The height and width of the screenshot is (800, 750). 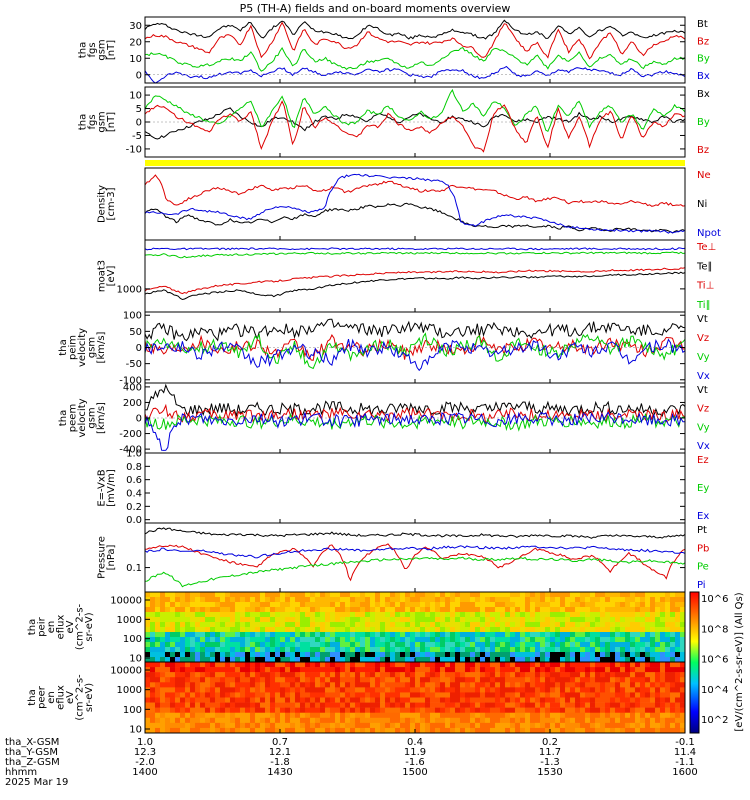 I want to click on xaxis-value-0-0: 1.0, so click(x=145, y=742).